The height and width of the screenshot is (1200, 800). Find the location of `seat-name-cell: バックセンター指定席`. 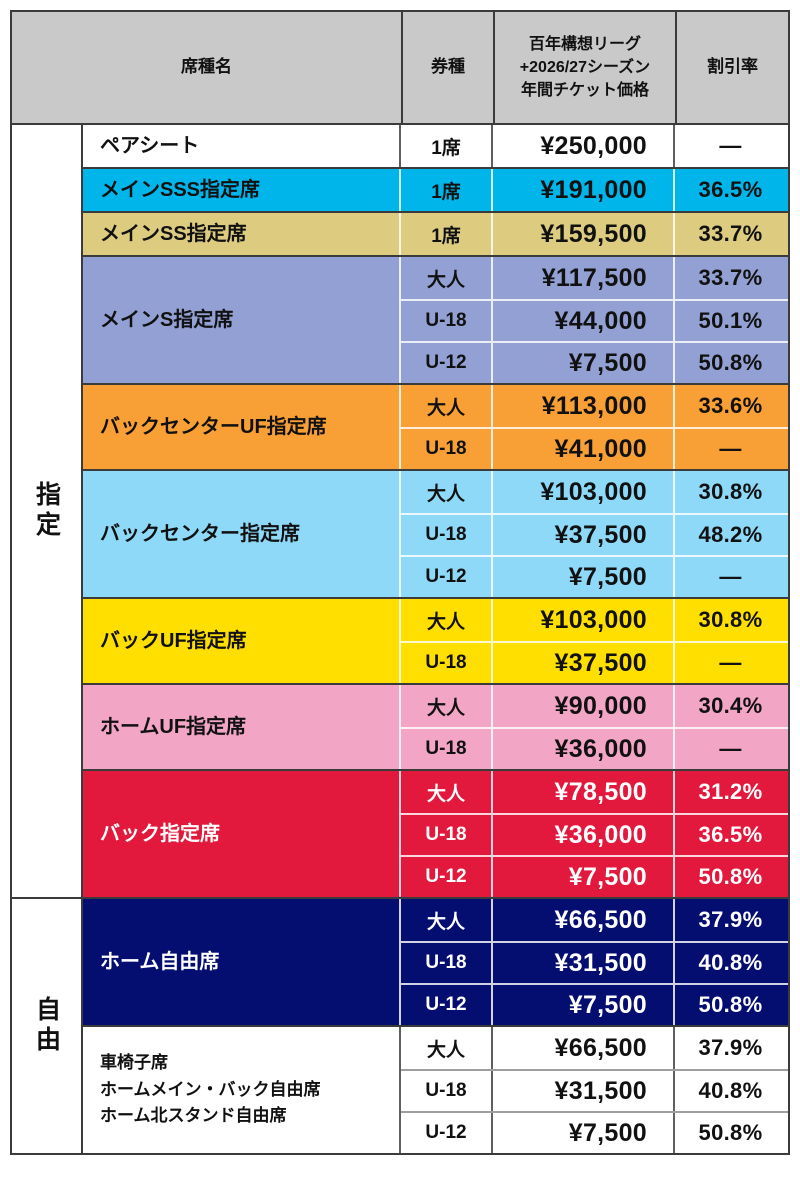

seat-name-cell: バックセンター指定席 is located at coordinates (242, 534).